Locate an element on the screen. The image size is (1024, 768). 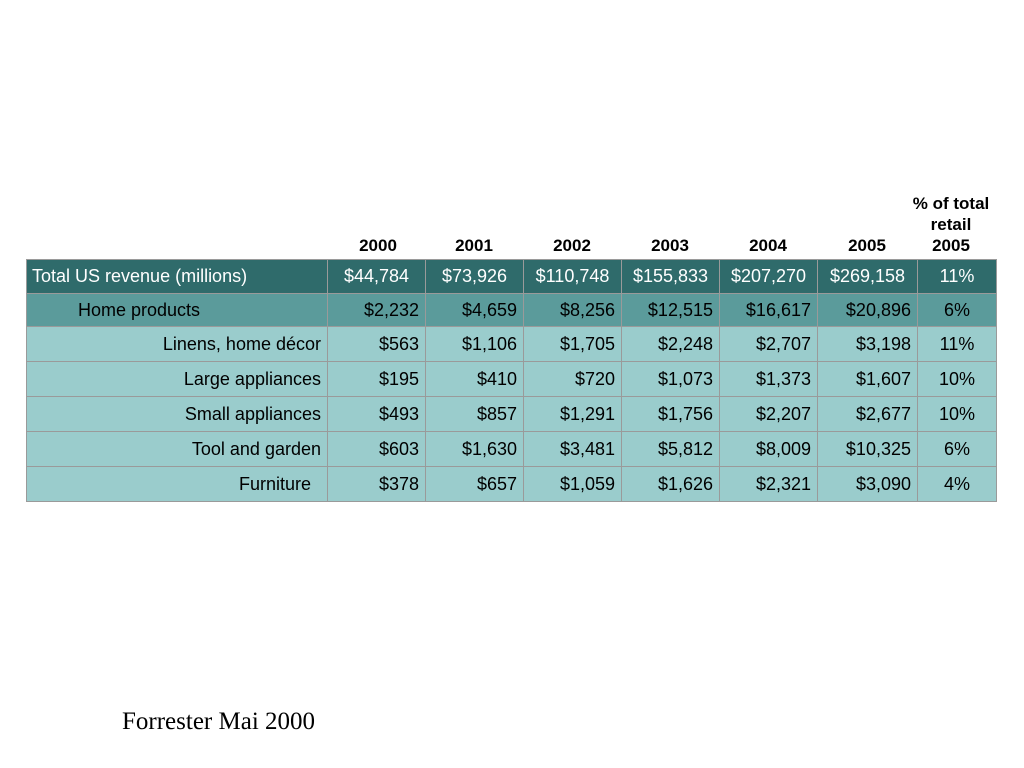
cell-2004: $8,009 is located at coordinates (768, 449).